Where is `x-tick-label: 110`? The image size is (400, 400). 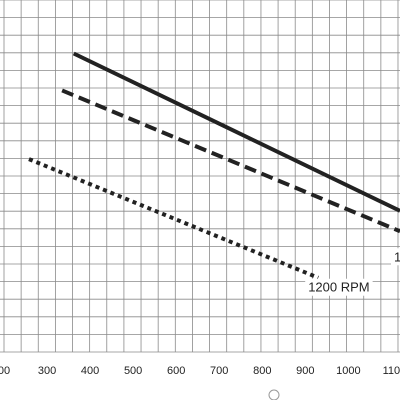
x-tick-label: 110 is located at coordinates (391, 371).